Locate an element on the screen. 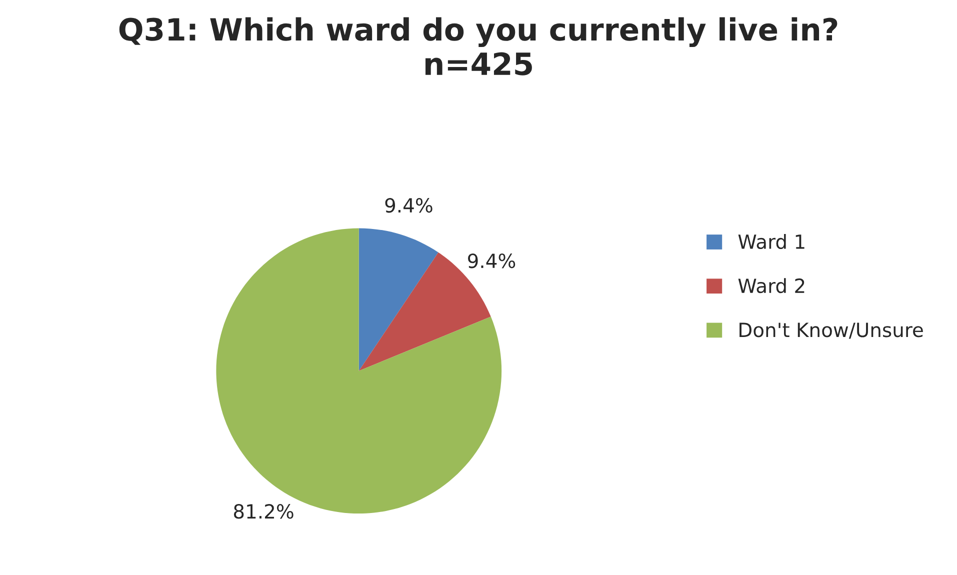 The width and height of the screenshot is (957, 575). data-label: 81.2% is located at coordinates (264, 511).